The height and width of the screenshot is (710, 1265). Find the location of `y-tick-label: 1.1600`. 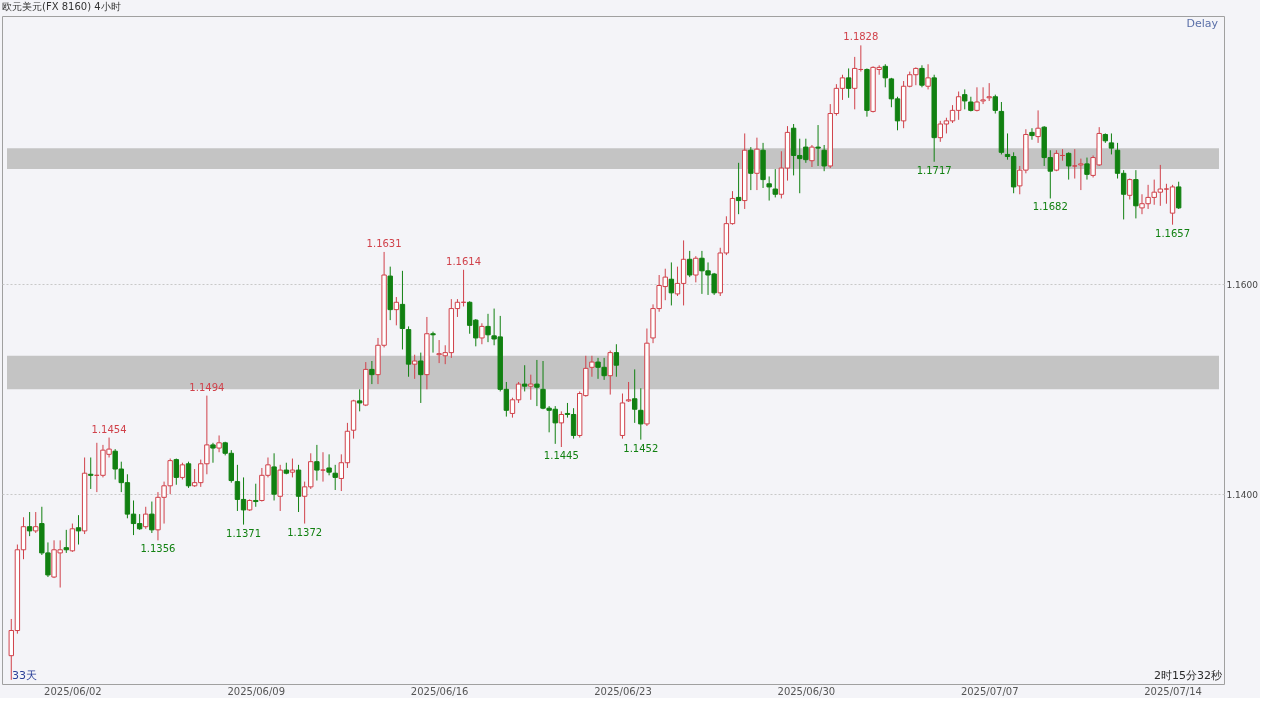

y-tick-label: 1.1600 is located at coordinates (1242, 284).